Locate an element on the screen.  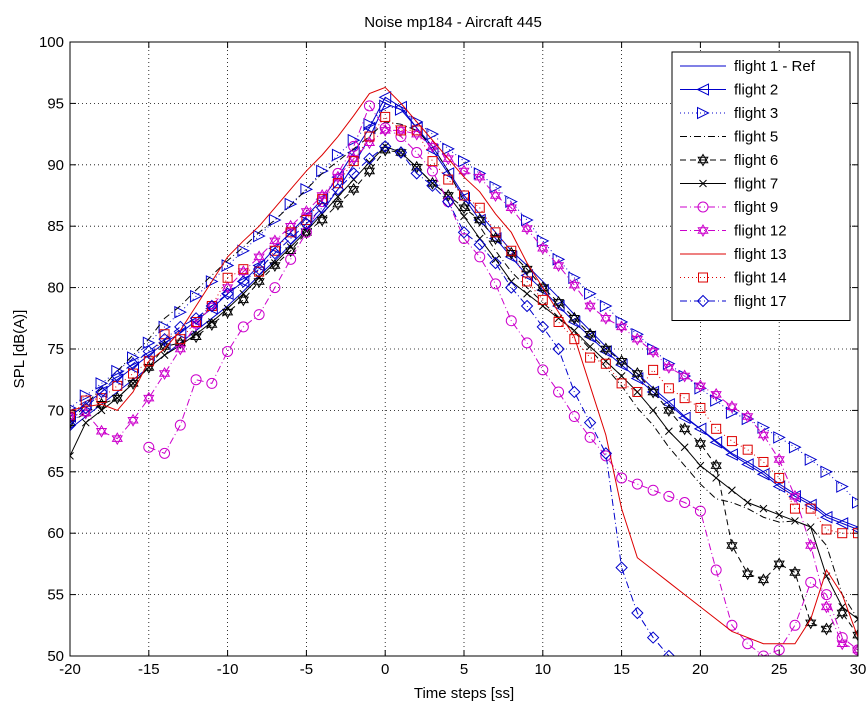
chart-title: Noise mp184 - Aircraft 445 is located at coordinates (453, 22).